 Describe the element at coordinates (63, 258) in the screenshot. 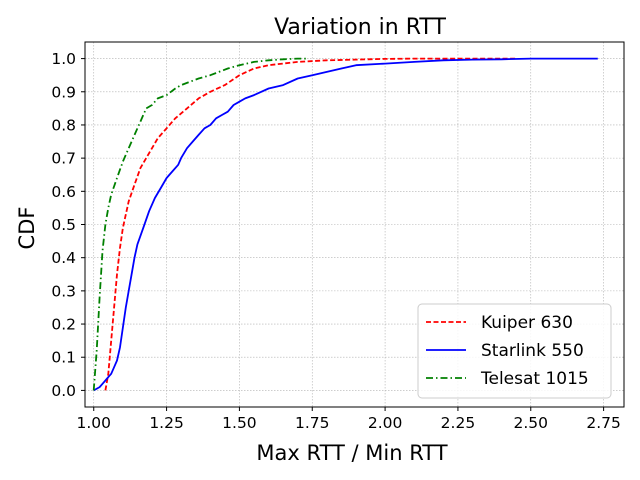

I see `y-tick-label: 0.4` at that location.